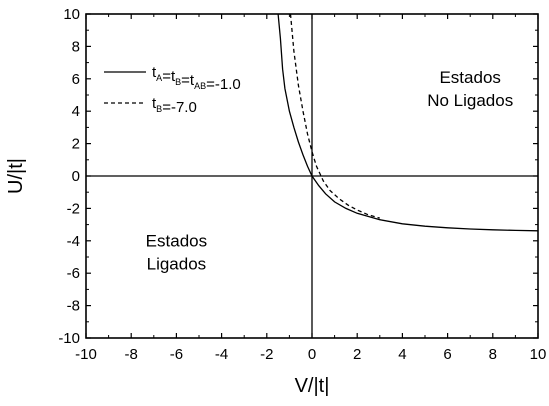 This screenshot has width=549, height=406. What do you see at coordinates (221, 354) in the screenshot?
I see `x-tick-label: -4` at bounding box center [221, 354].